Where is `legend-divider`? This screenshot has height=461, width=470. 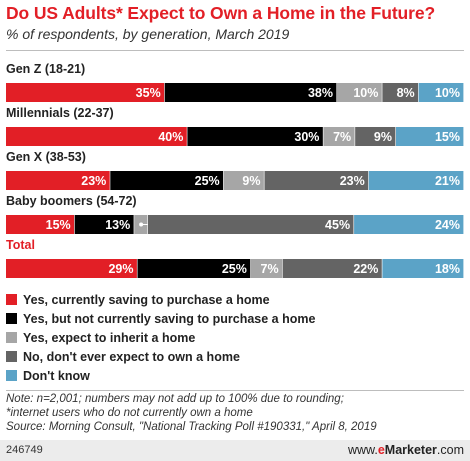
legend-divider is located at coordinates (235, 390).